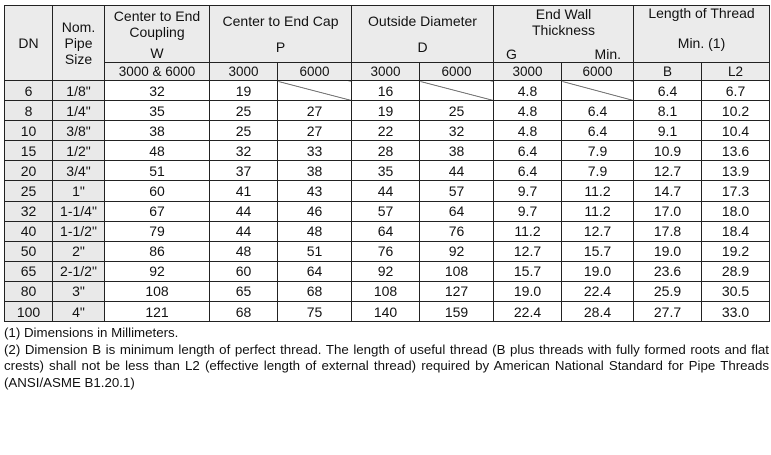  Describe the element at coordinates (157, 211) in the screenshot. I see `cell-w: 67` at that location.